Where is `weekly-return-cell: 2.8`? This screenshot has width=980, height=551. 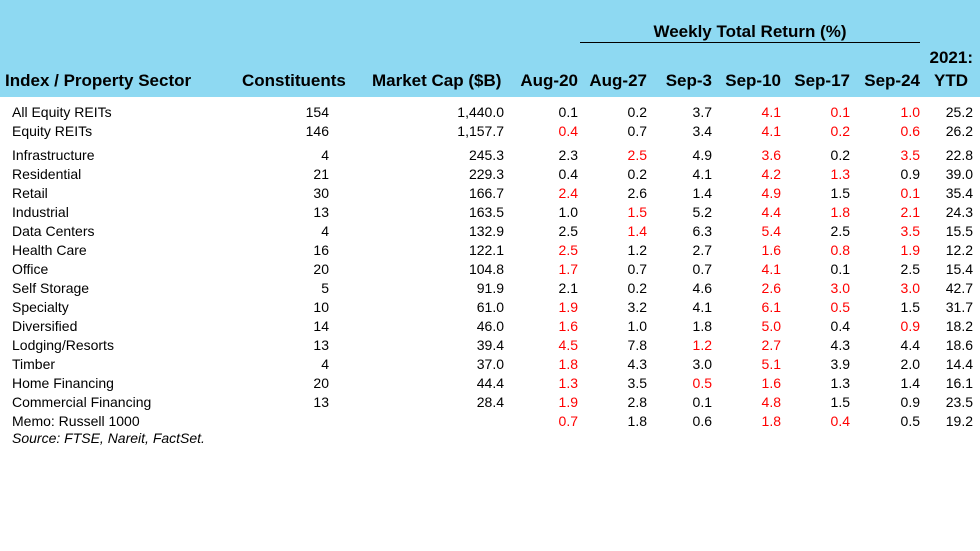 weekly-return-cell: 2.8 is located at coordinates (637, 402).